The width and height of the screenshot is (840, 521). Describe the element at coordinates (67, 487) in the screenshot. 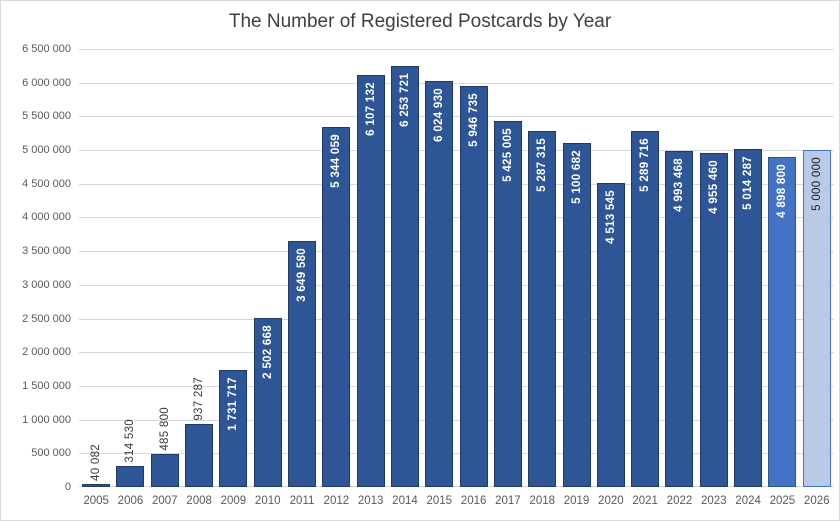

I see `y-tick-label: 0` at that location.